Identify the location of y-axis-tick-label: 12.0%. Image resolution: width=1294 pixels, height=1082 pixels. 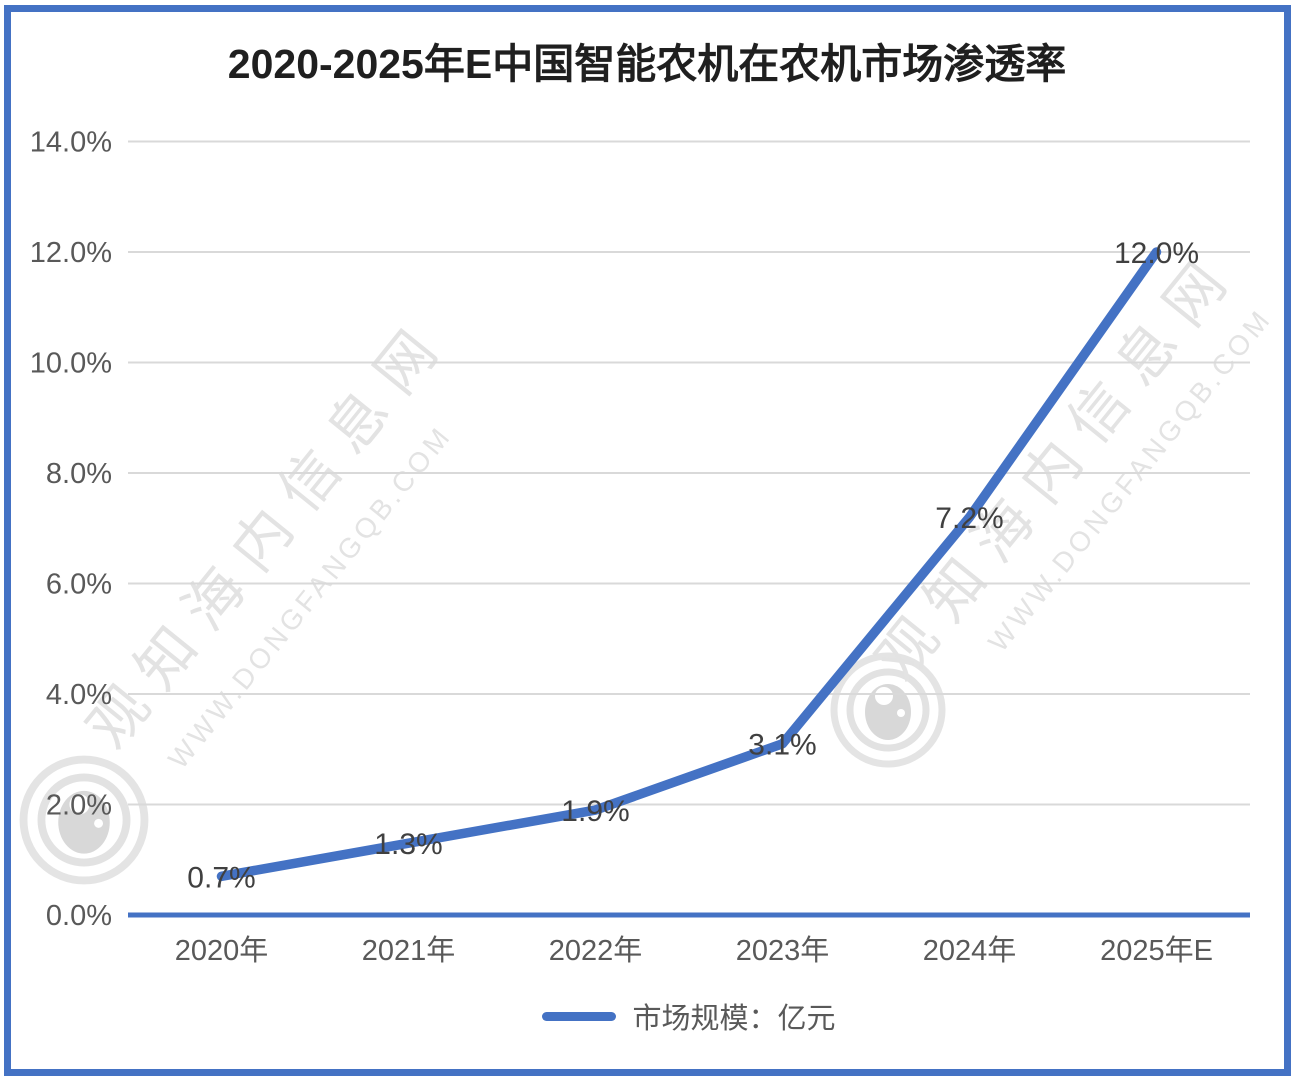
(71, 253).